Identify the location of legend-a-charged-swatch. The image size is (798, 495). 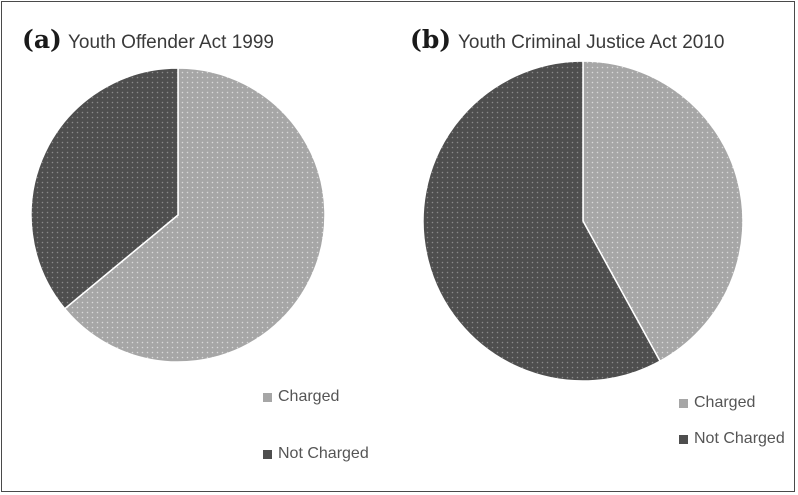
(267, 397).